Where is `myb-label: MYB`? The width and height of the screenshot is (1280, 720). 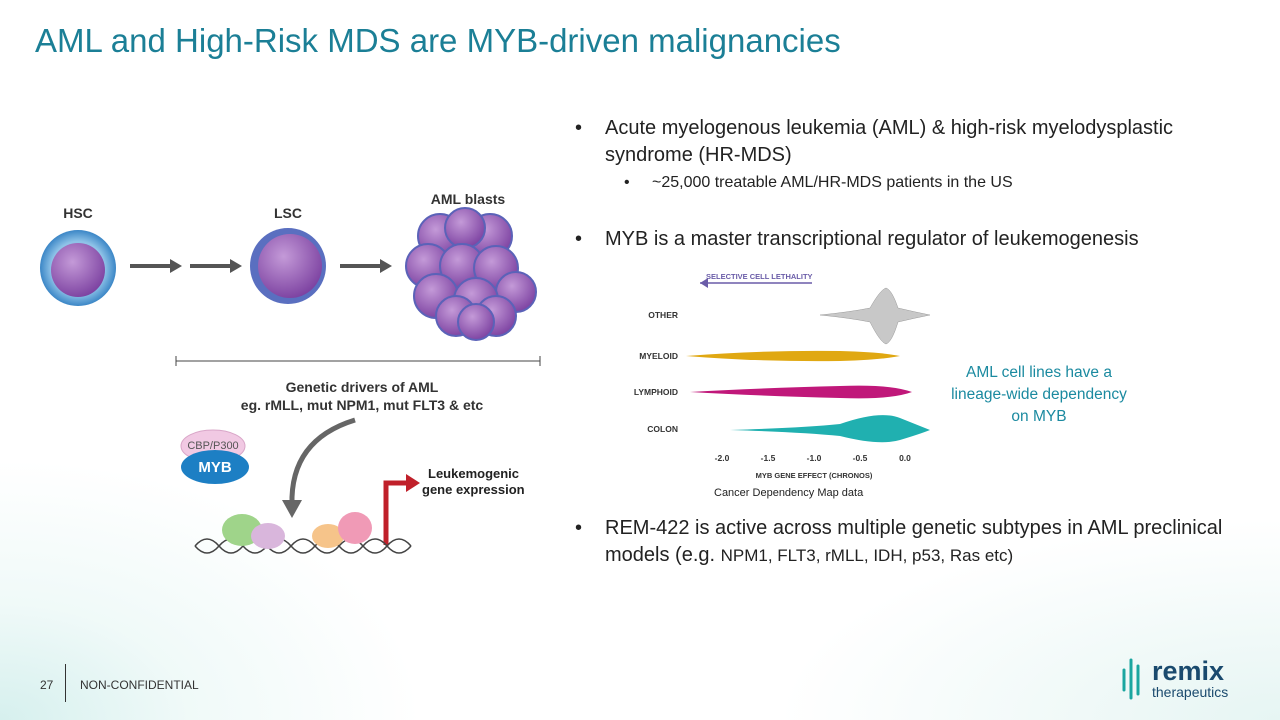
myb-label: MYB is located at coordinates (215, 467).